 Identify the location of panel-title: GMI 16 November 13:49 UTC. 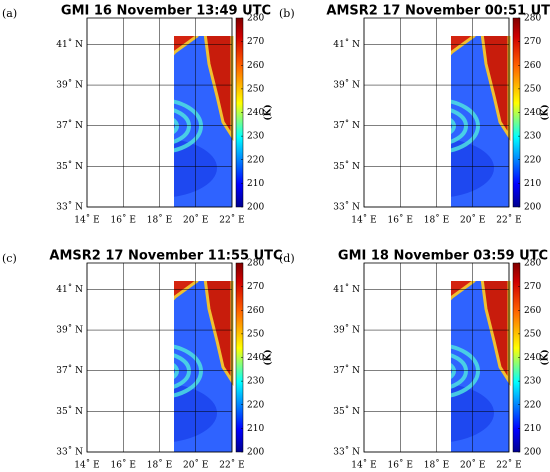
(166, 11).